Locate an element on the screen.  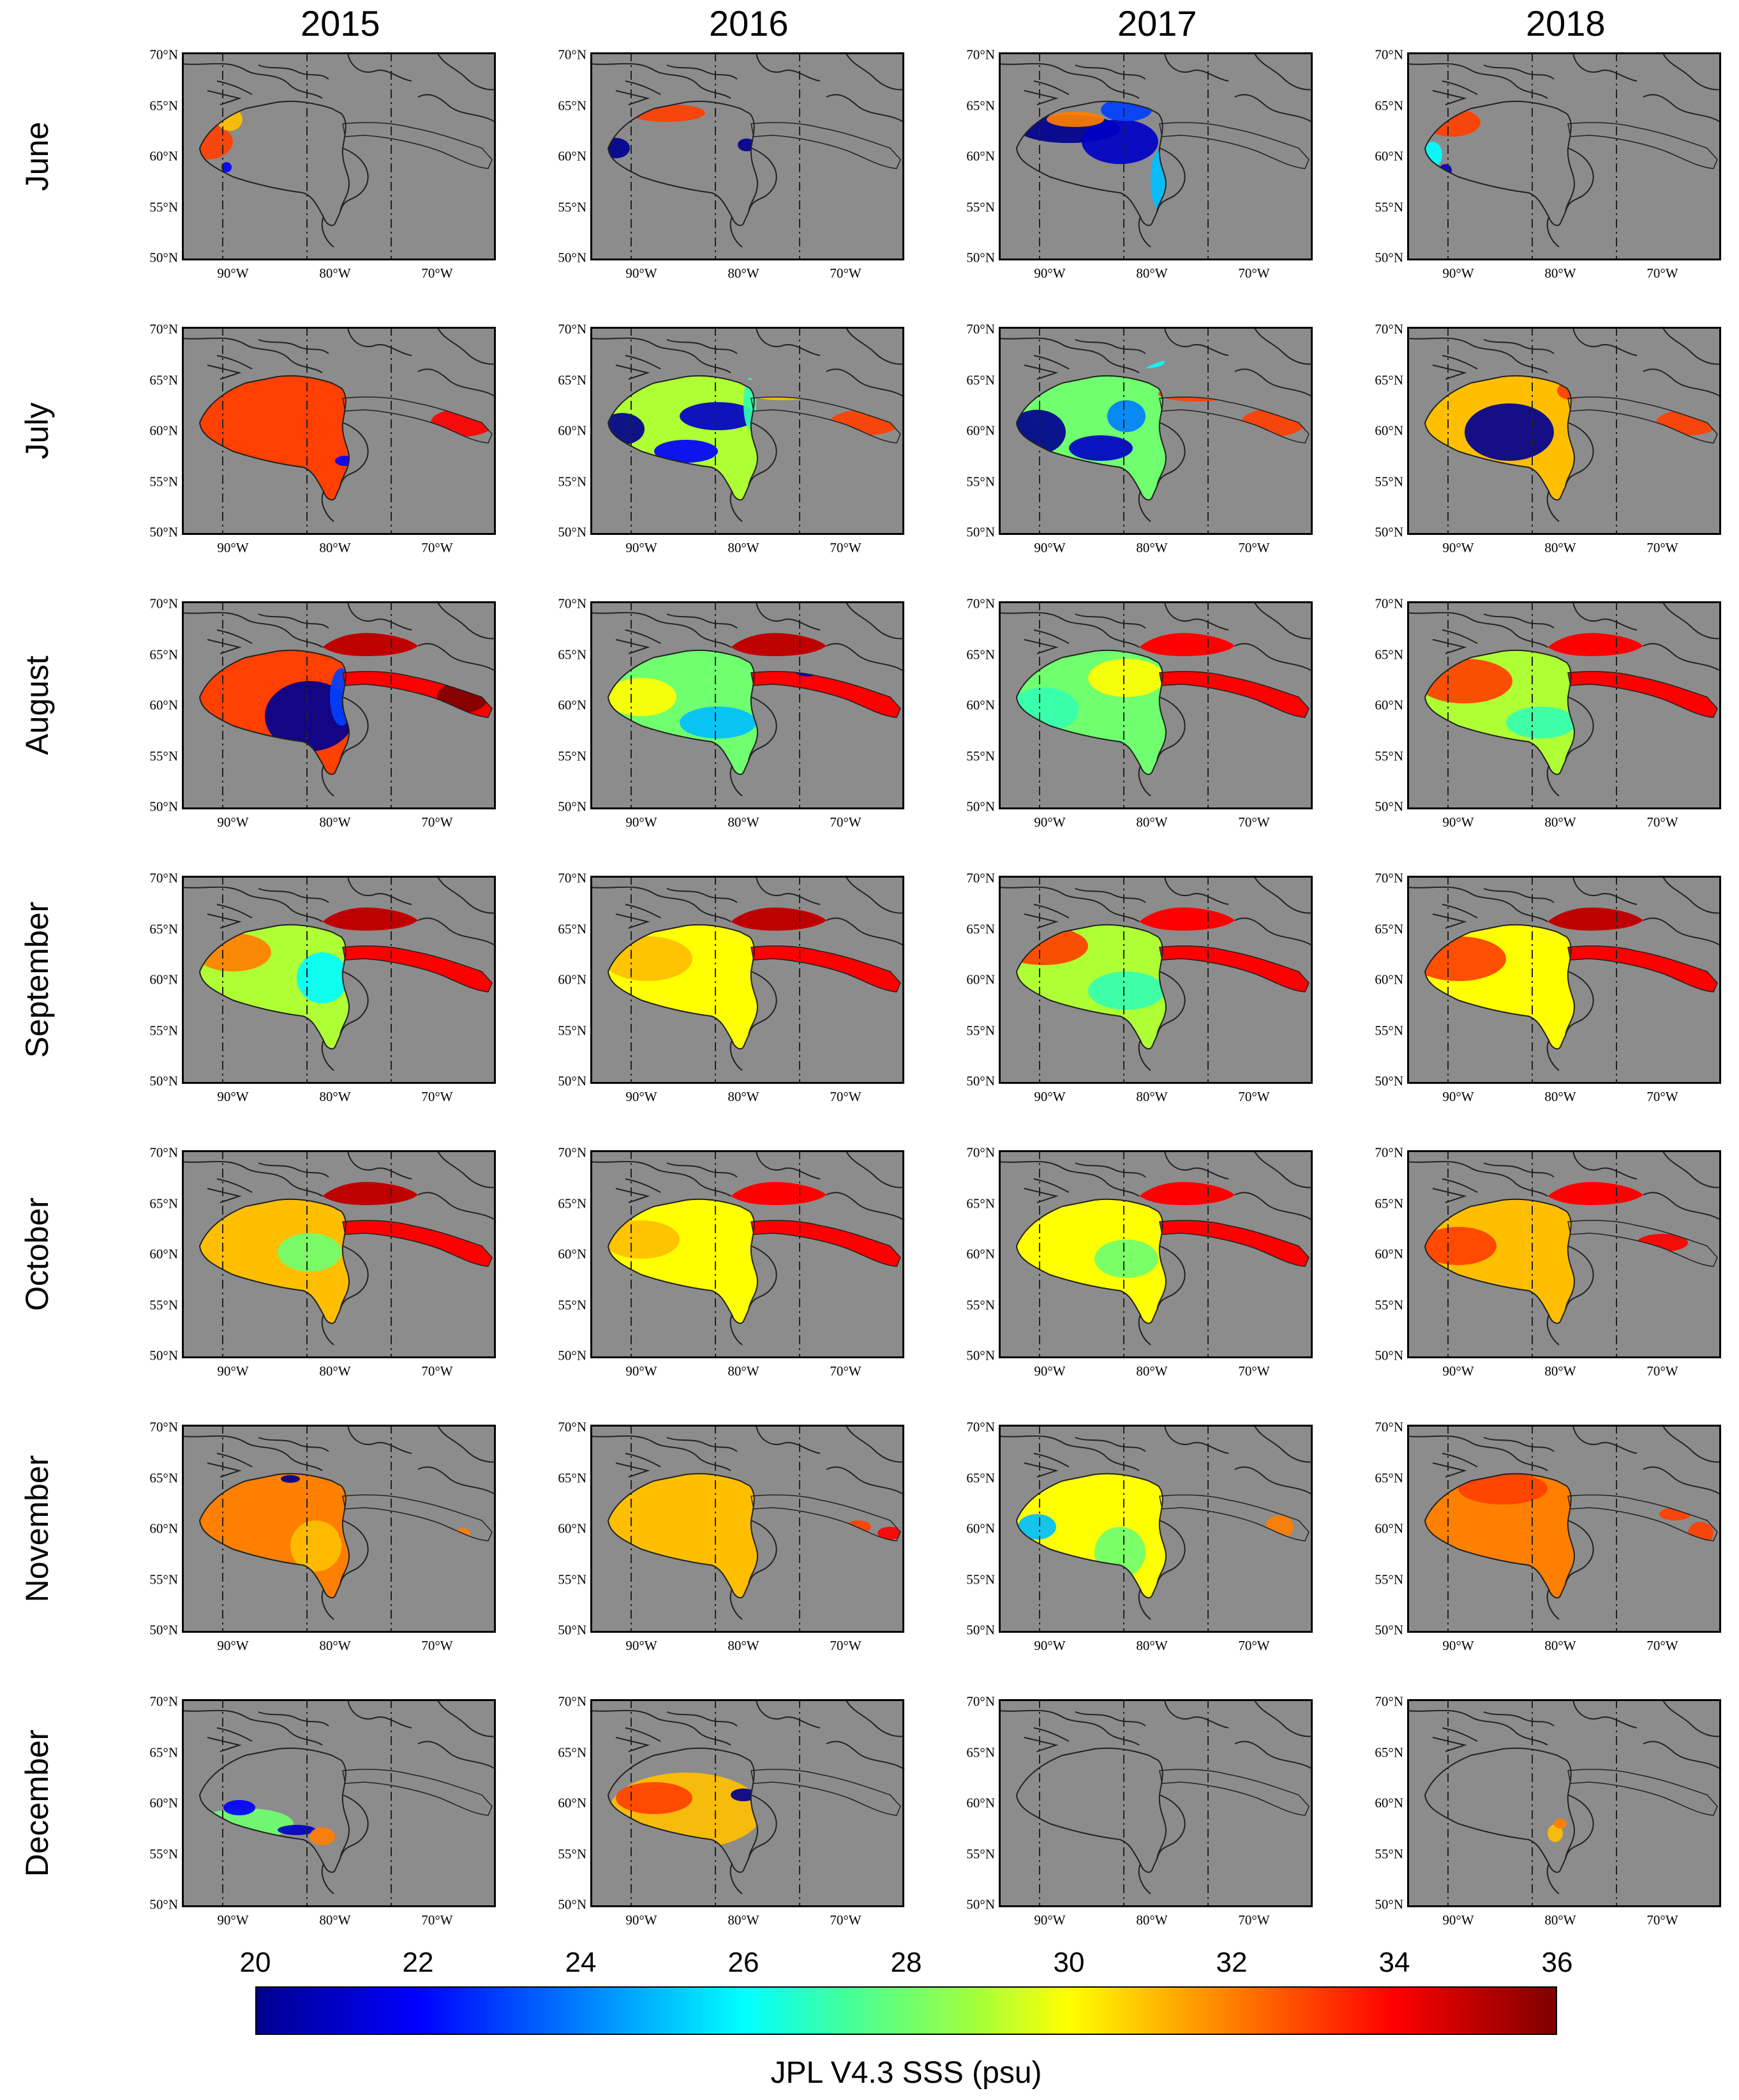
salinity-bay-fill is located at coordinates (274, 1261).